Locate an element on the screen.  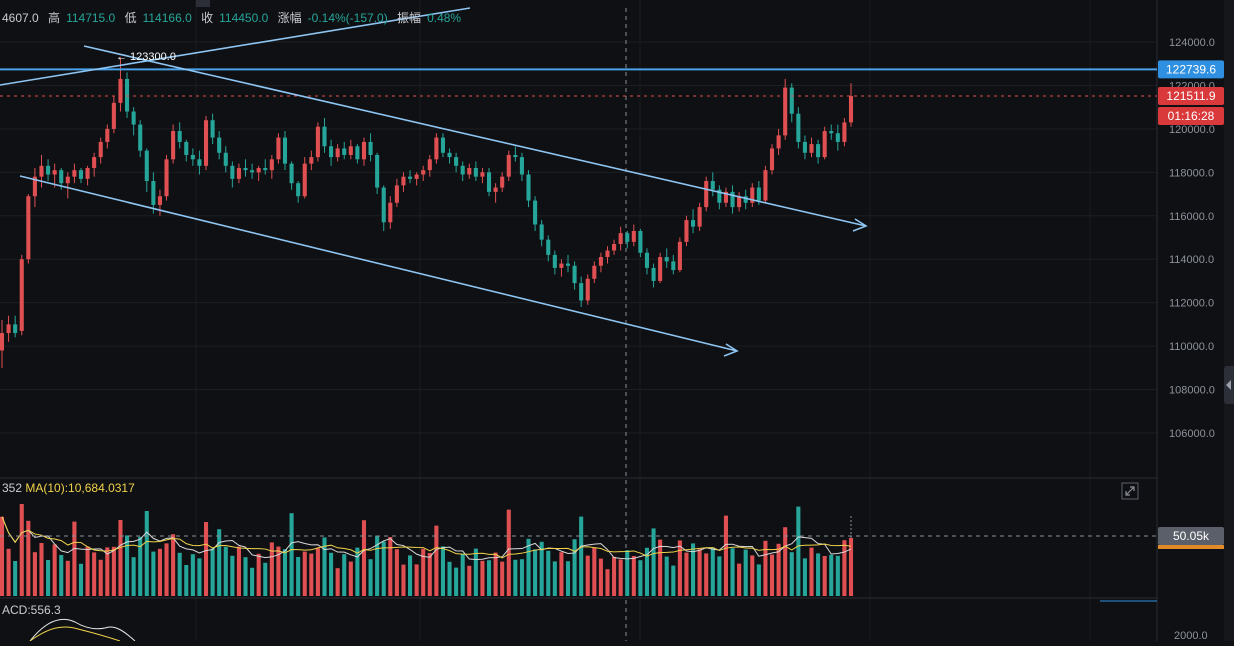
horizontal-level-price-label: 122739.6 is located at coordinates (1191, 69).